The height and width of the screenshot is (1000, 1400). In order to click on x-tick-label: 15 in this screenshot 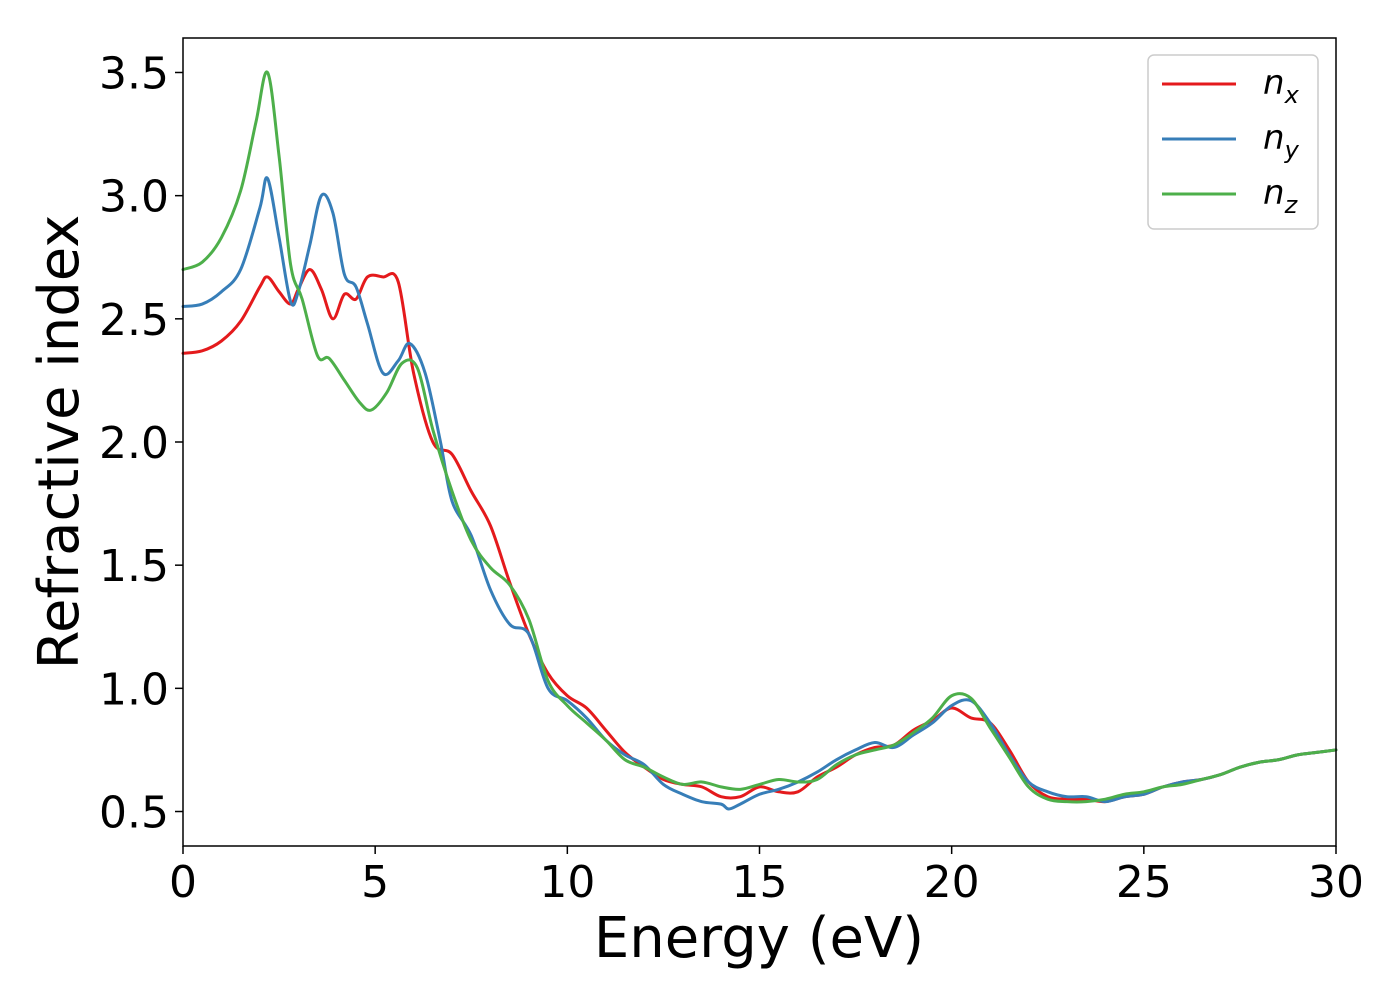, I will do `click(760, 882)`.